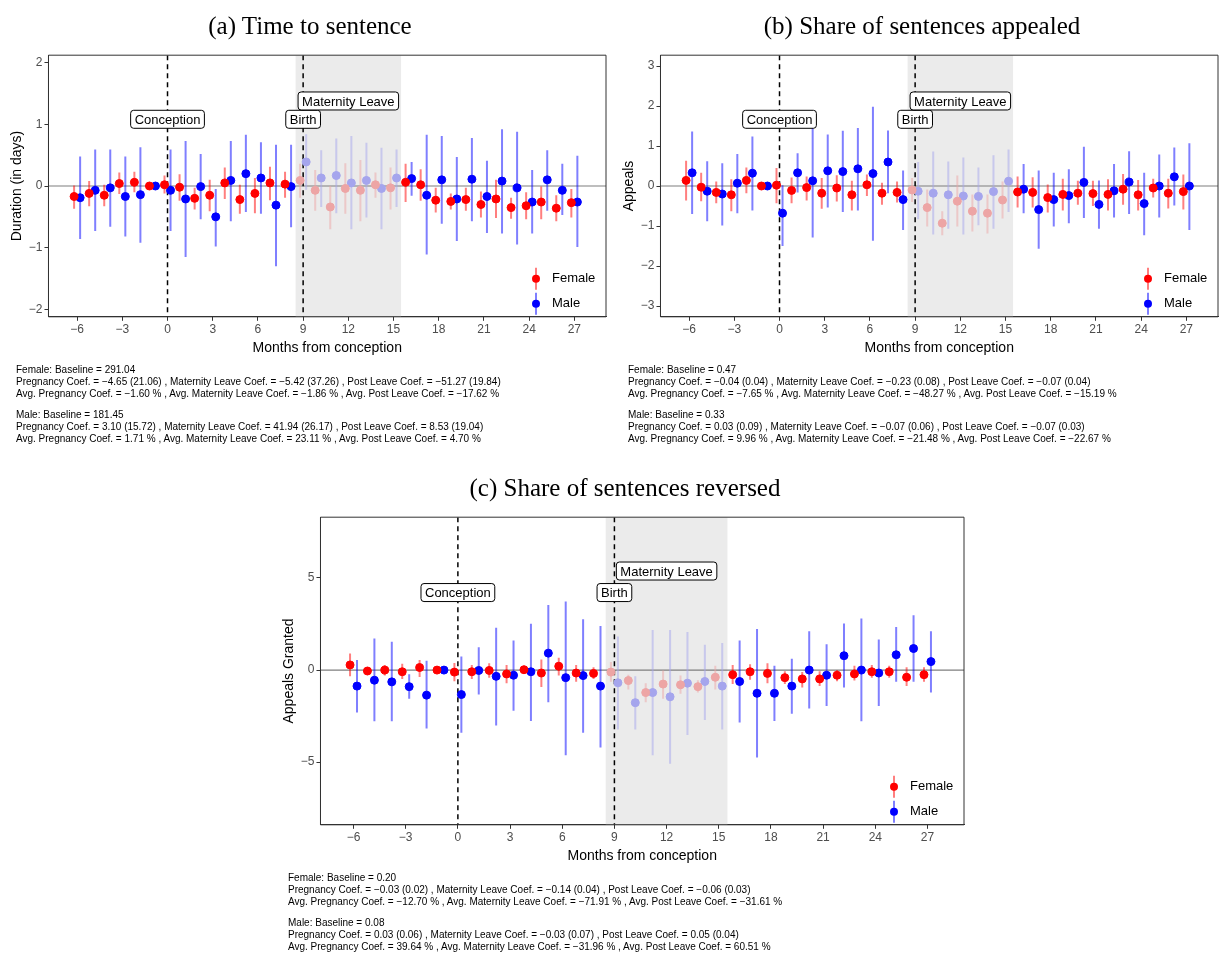  I want to click on text: Male: Baseline = 0.33 Pregnancy Coef. = 0.03 (0.09) , Maternity Leave Coef. = −0.07 (0.06) , Post Leave Coef. = −0.07 (0.03) Avg. Pregnancy Coef. = 9.96 % , Avg. Maternity Leave Coef. = −21.48 % , Avg. Post Leave Coef. = −22.67 %, so click(870, 427).